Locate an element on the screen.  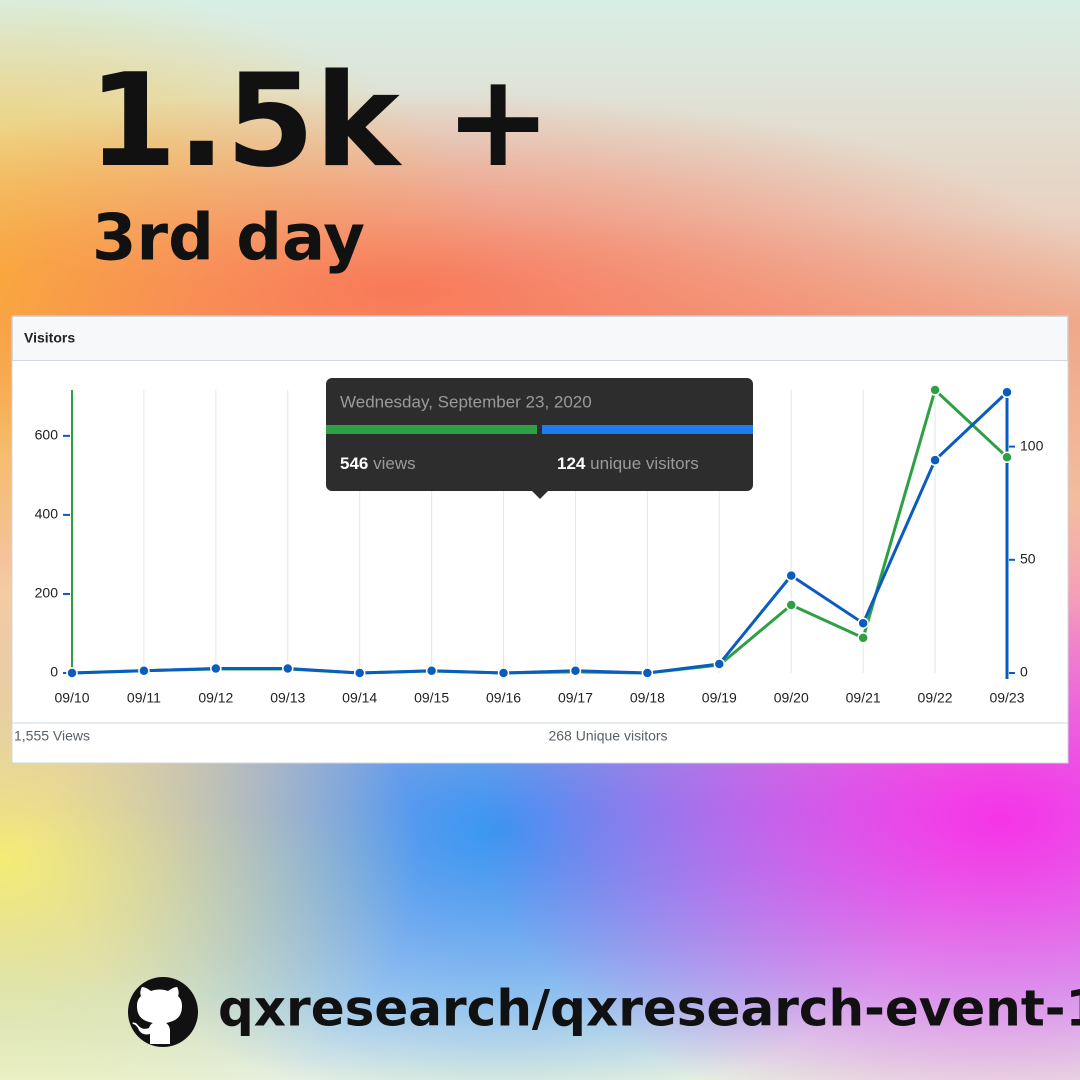
headline: 1.5k + is located at coordinates (320, 121).